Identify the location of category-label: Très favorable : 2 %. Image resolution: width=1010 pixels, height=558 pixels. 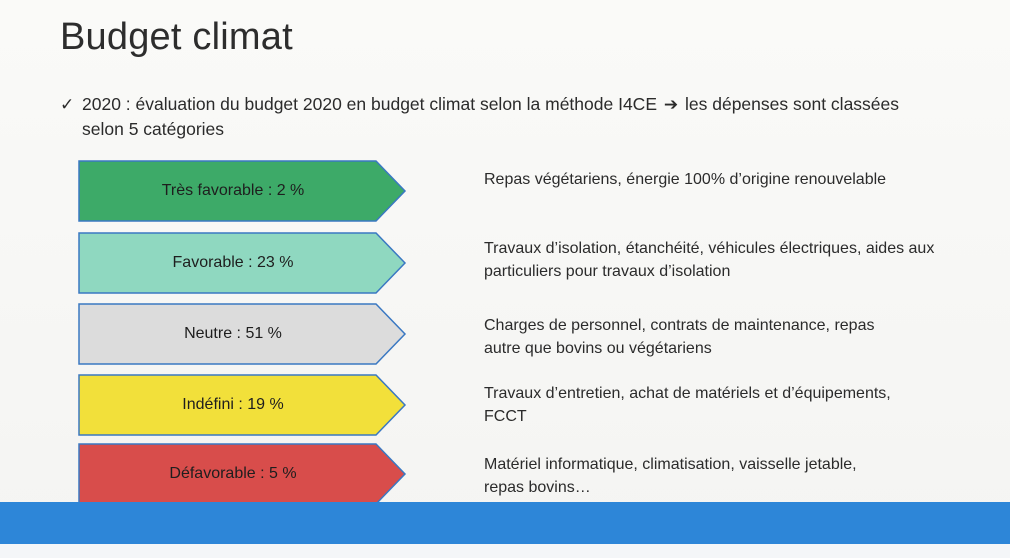
(233, 190).